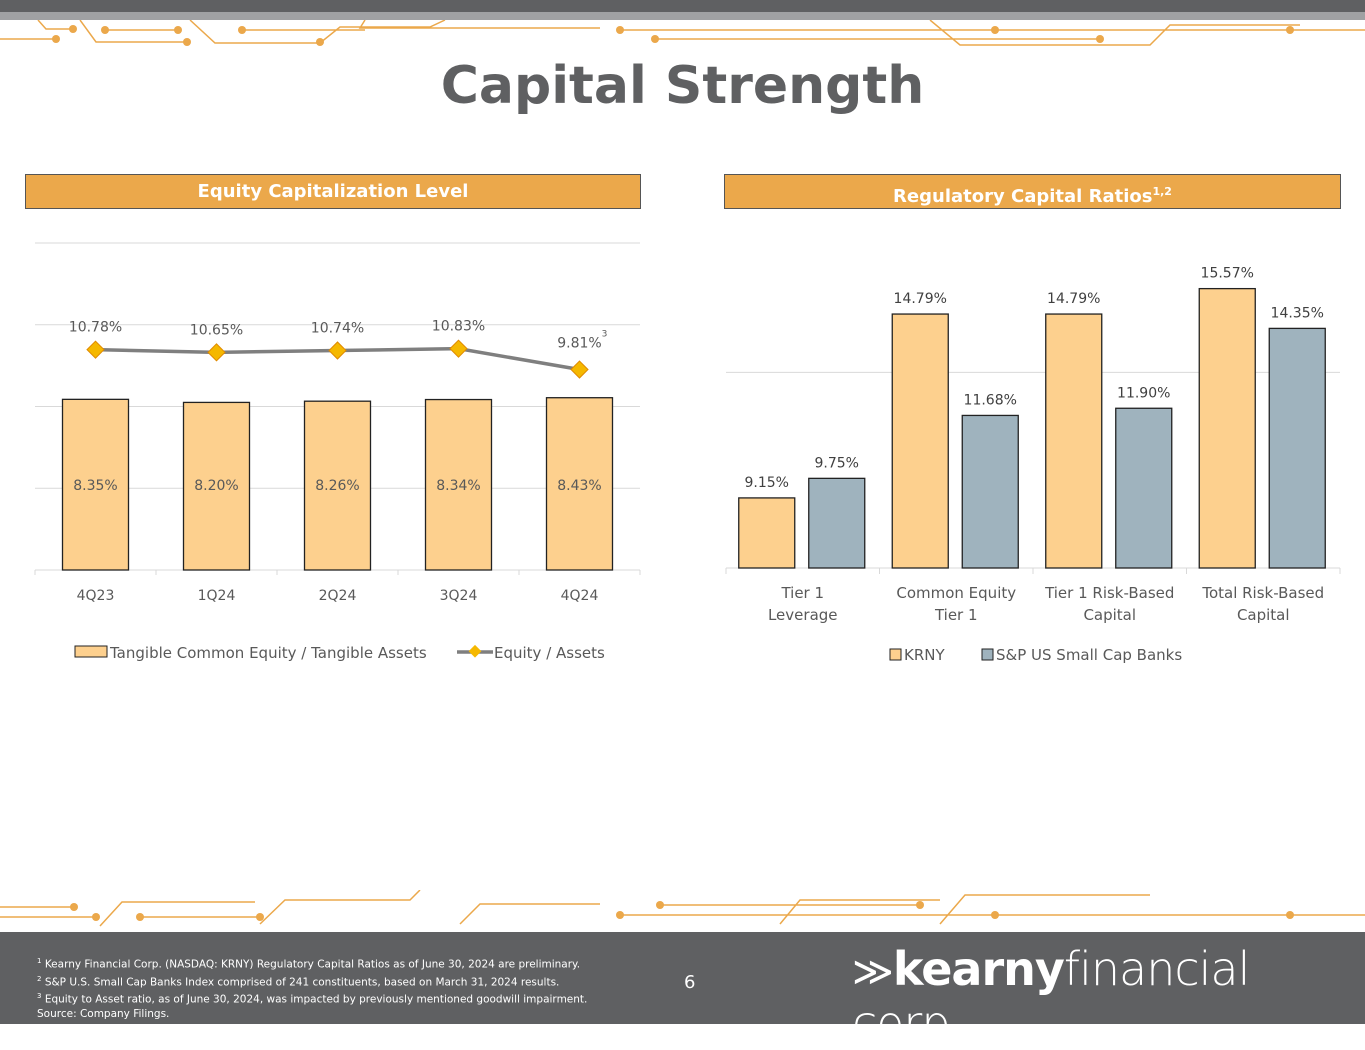 This screenshot has width=1365, height=1050. What do you see at coordinates (682, 16) in the screenshot?
I see `top-bar-accent` at bounding box center [682, 16].